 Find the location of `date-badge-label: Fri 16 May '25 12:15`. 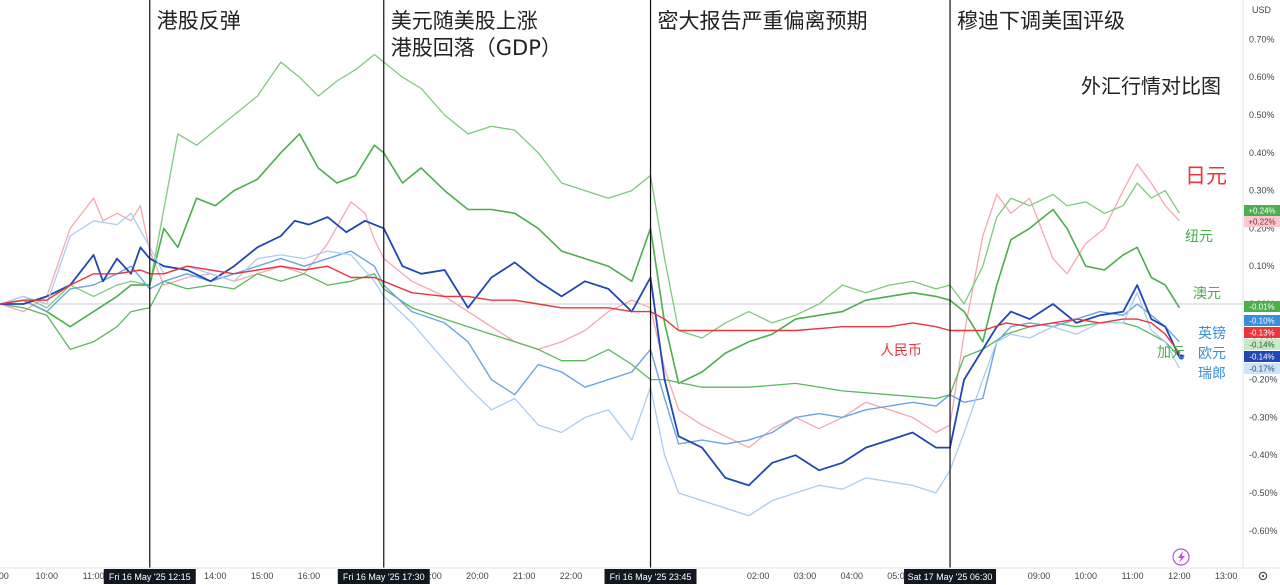

date-badge-label: Fri 16 May '25 12:15 is located at coordinates (150, 577).